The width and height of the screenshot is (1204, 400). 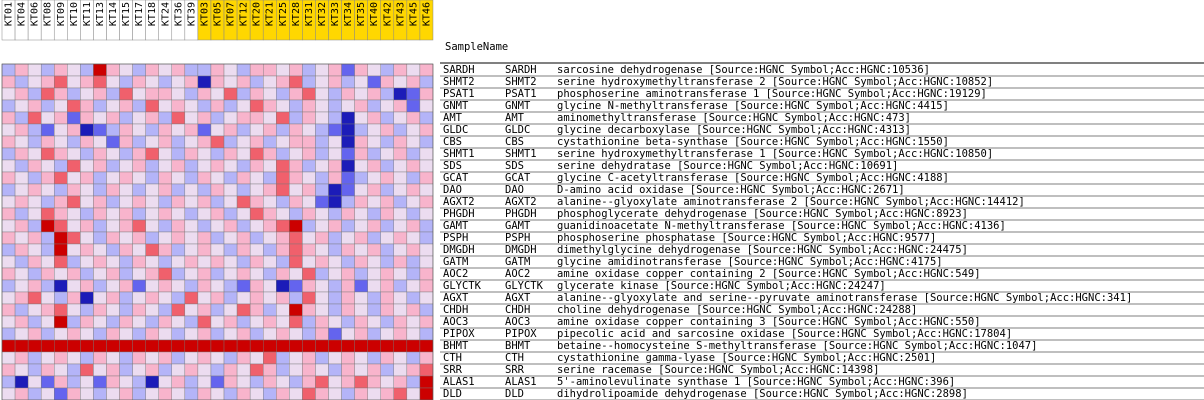 I want to click on gene-probe: PIPOX, so click(x=459, y=334).